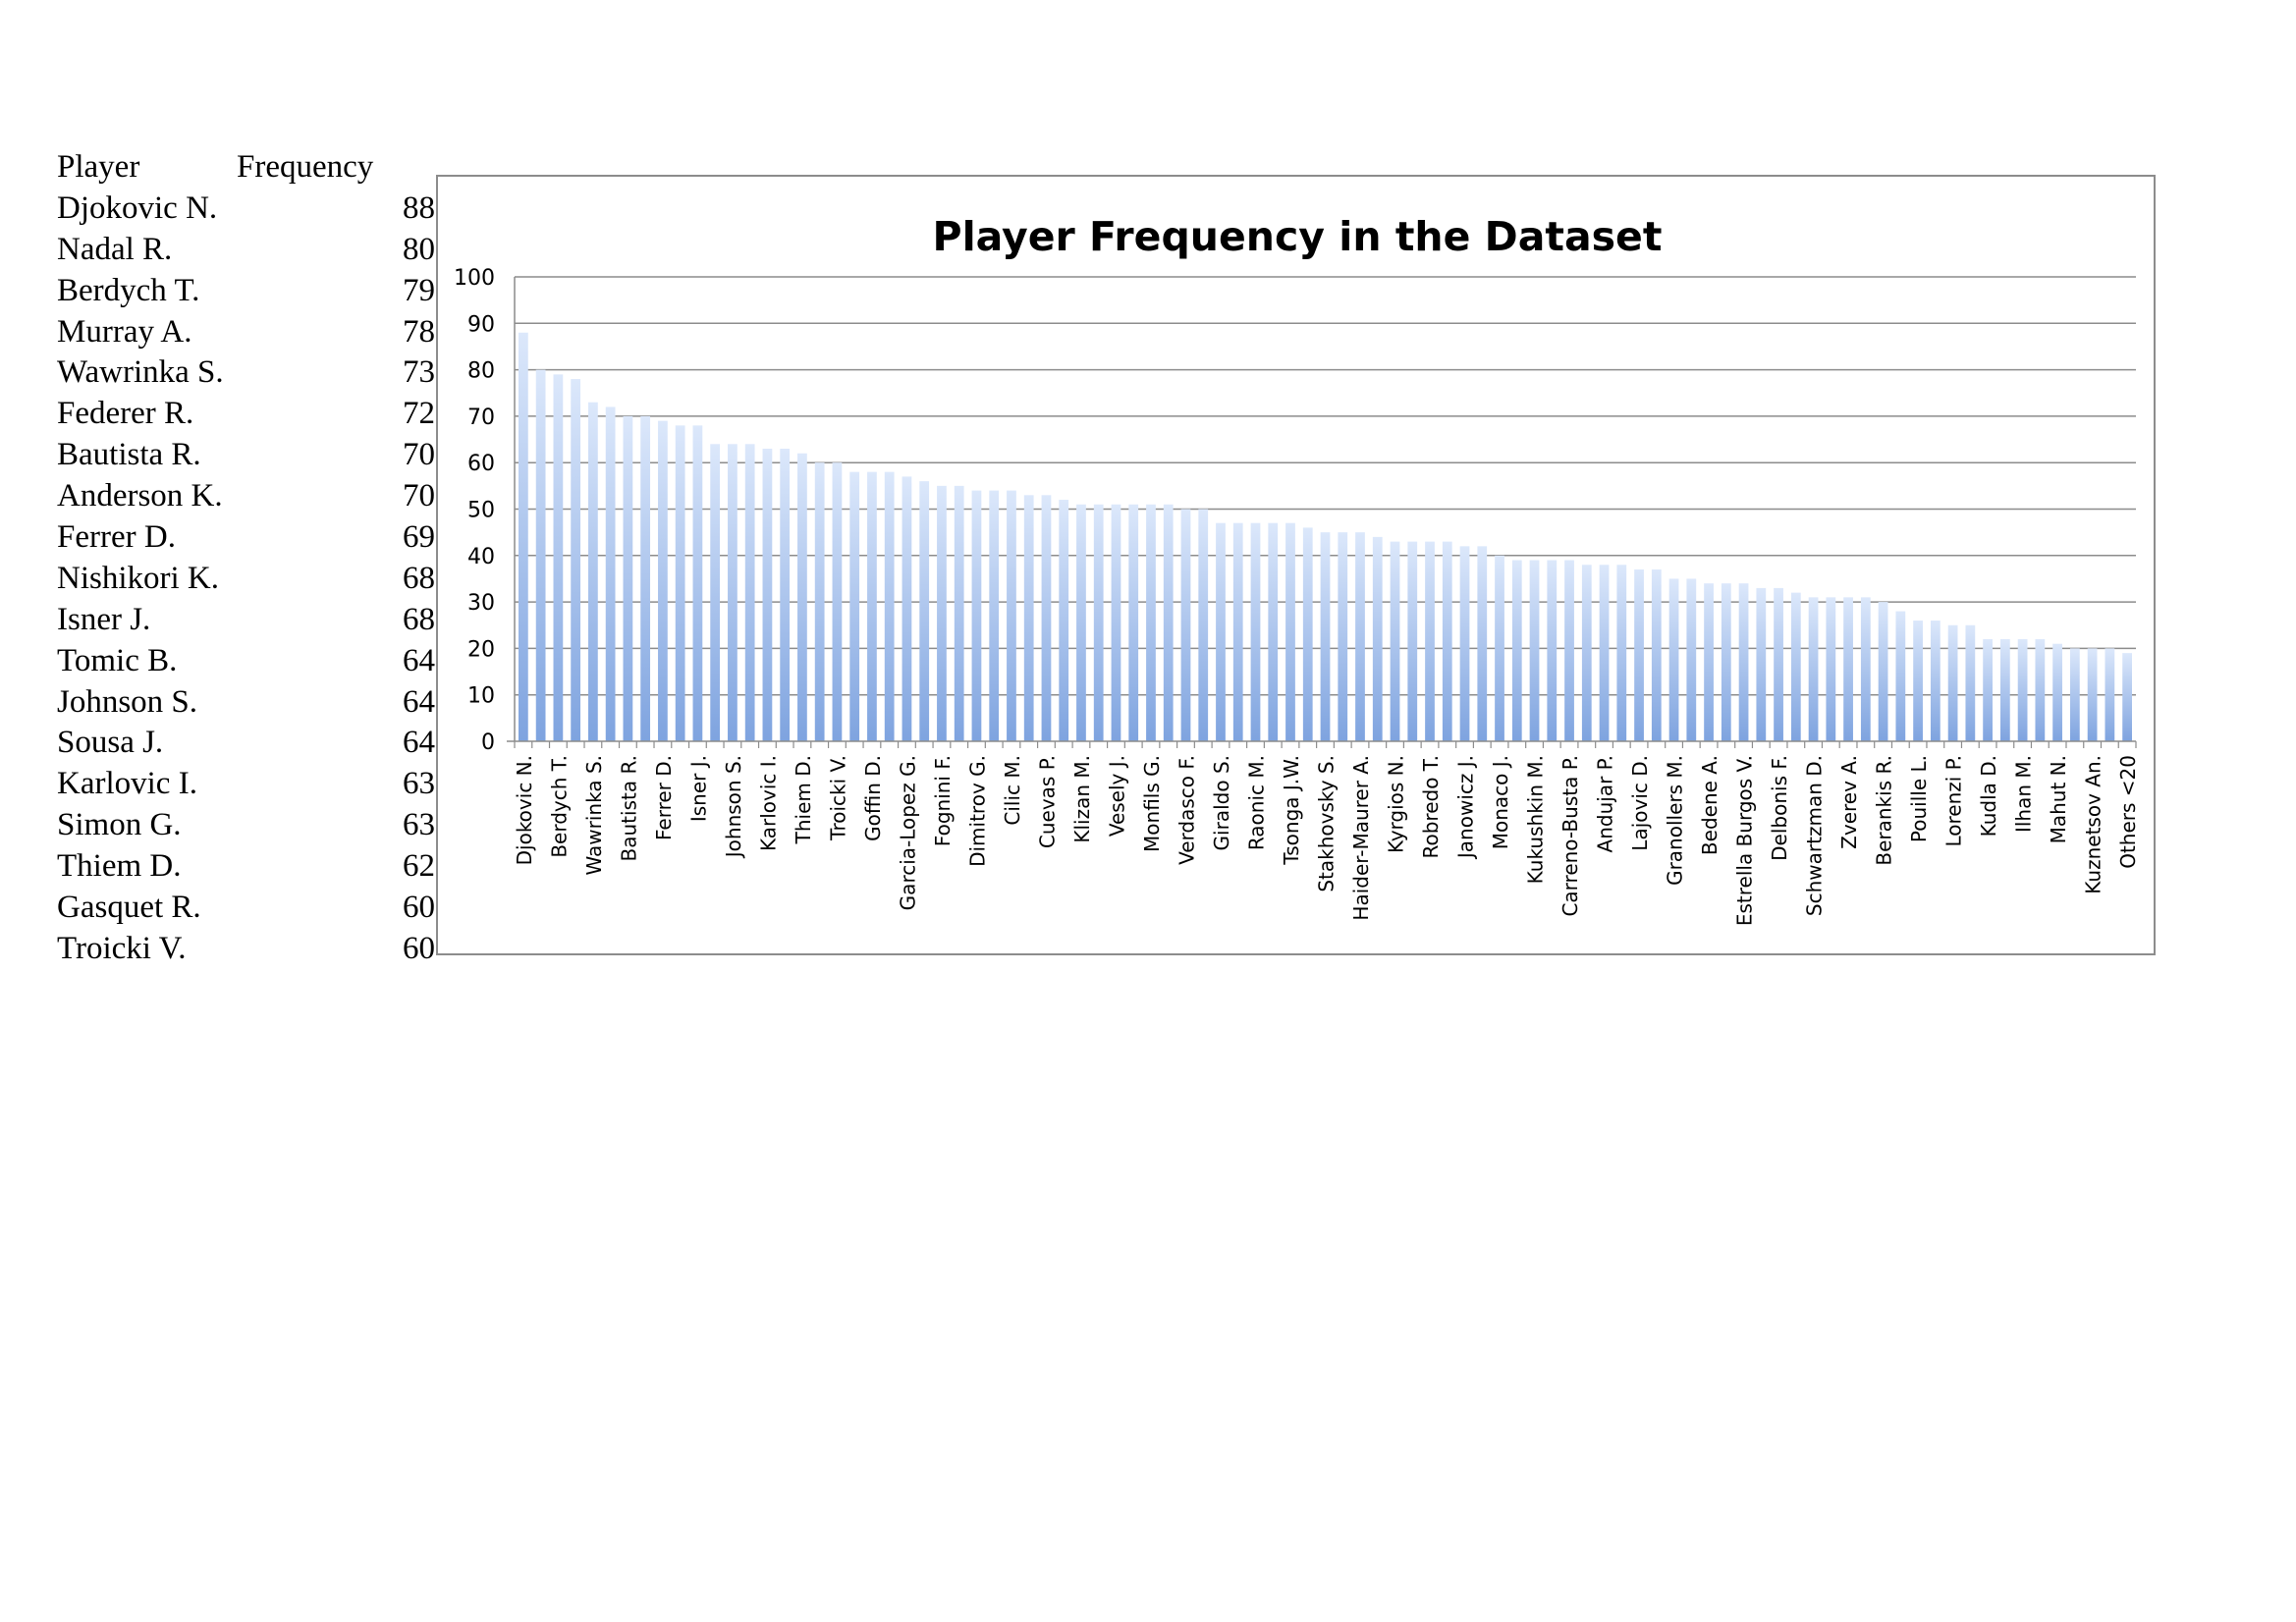 Image resolution: width=2296 pixels, height=1622 pixels. I want to click on x-tick-label: Mahut N., so click(2058, 799).